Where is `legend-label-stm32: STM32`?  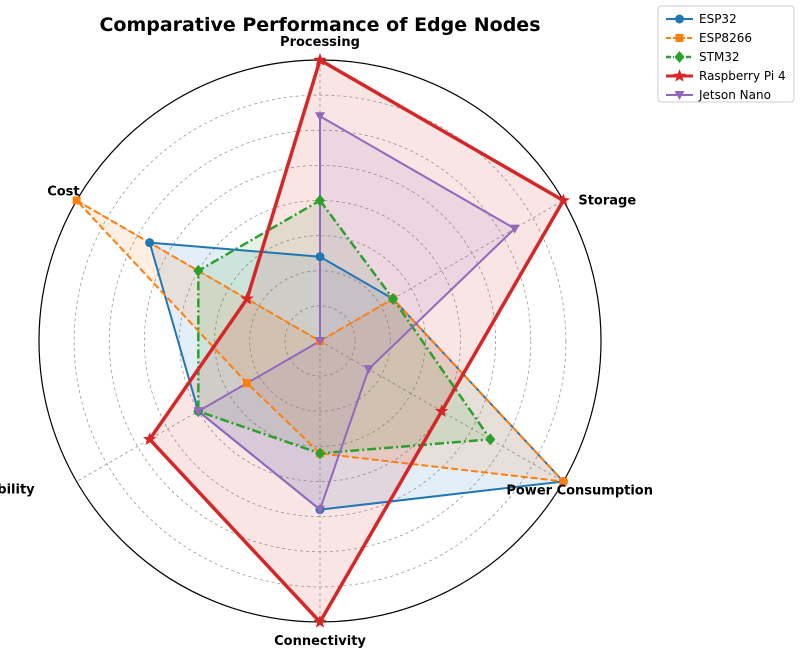
legend-label-stm32: STM32 is located at coordinates (719, 57).